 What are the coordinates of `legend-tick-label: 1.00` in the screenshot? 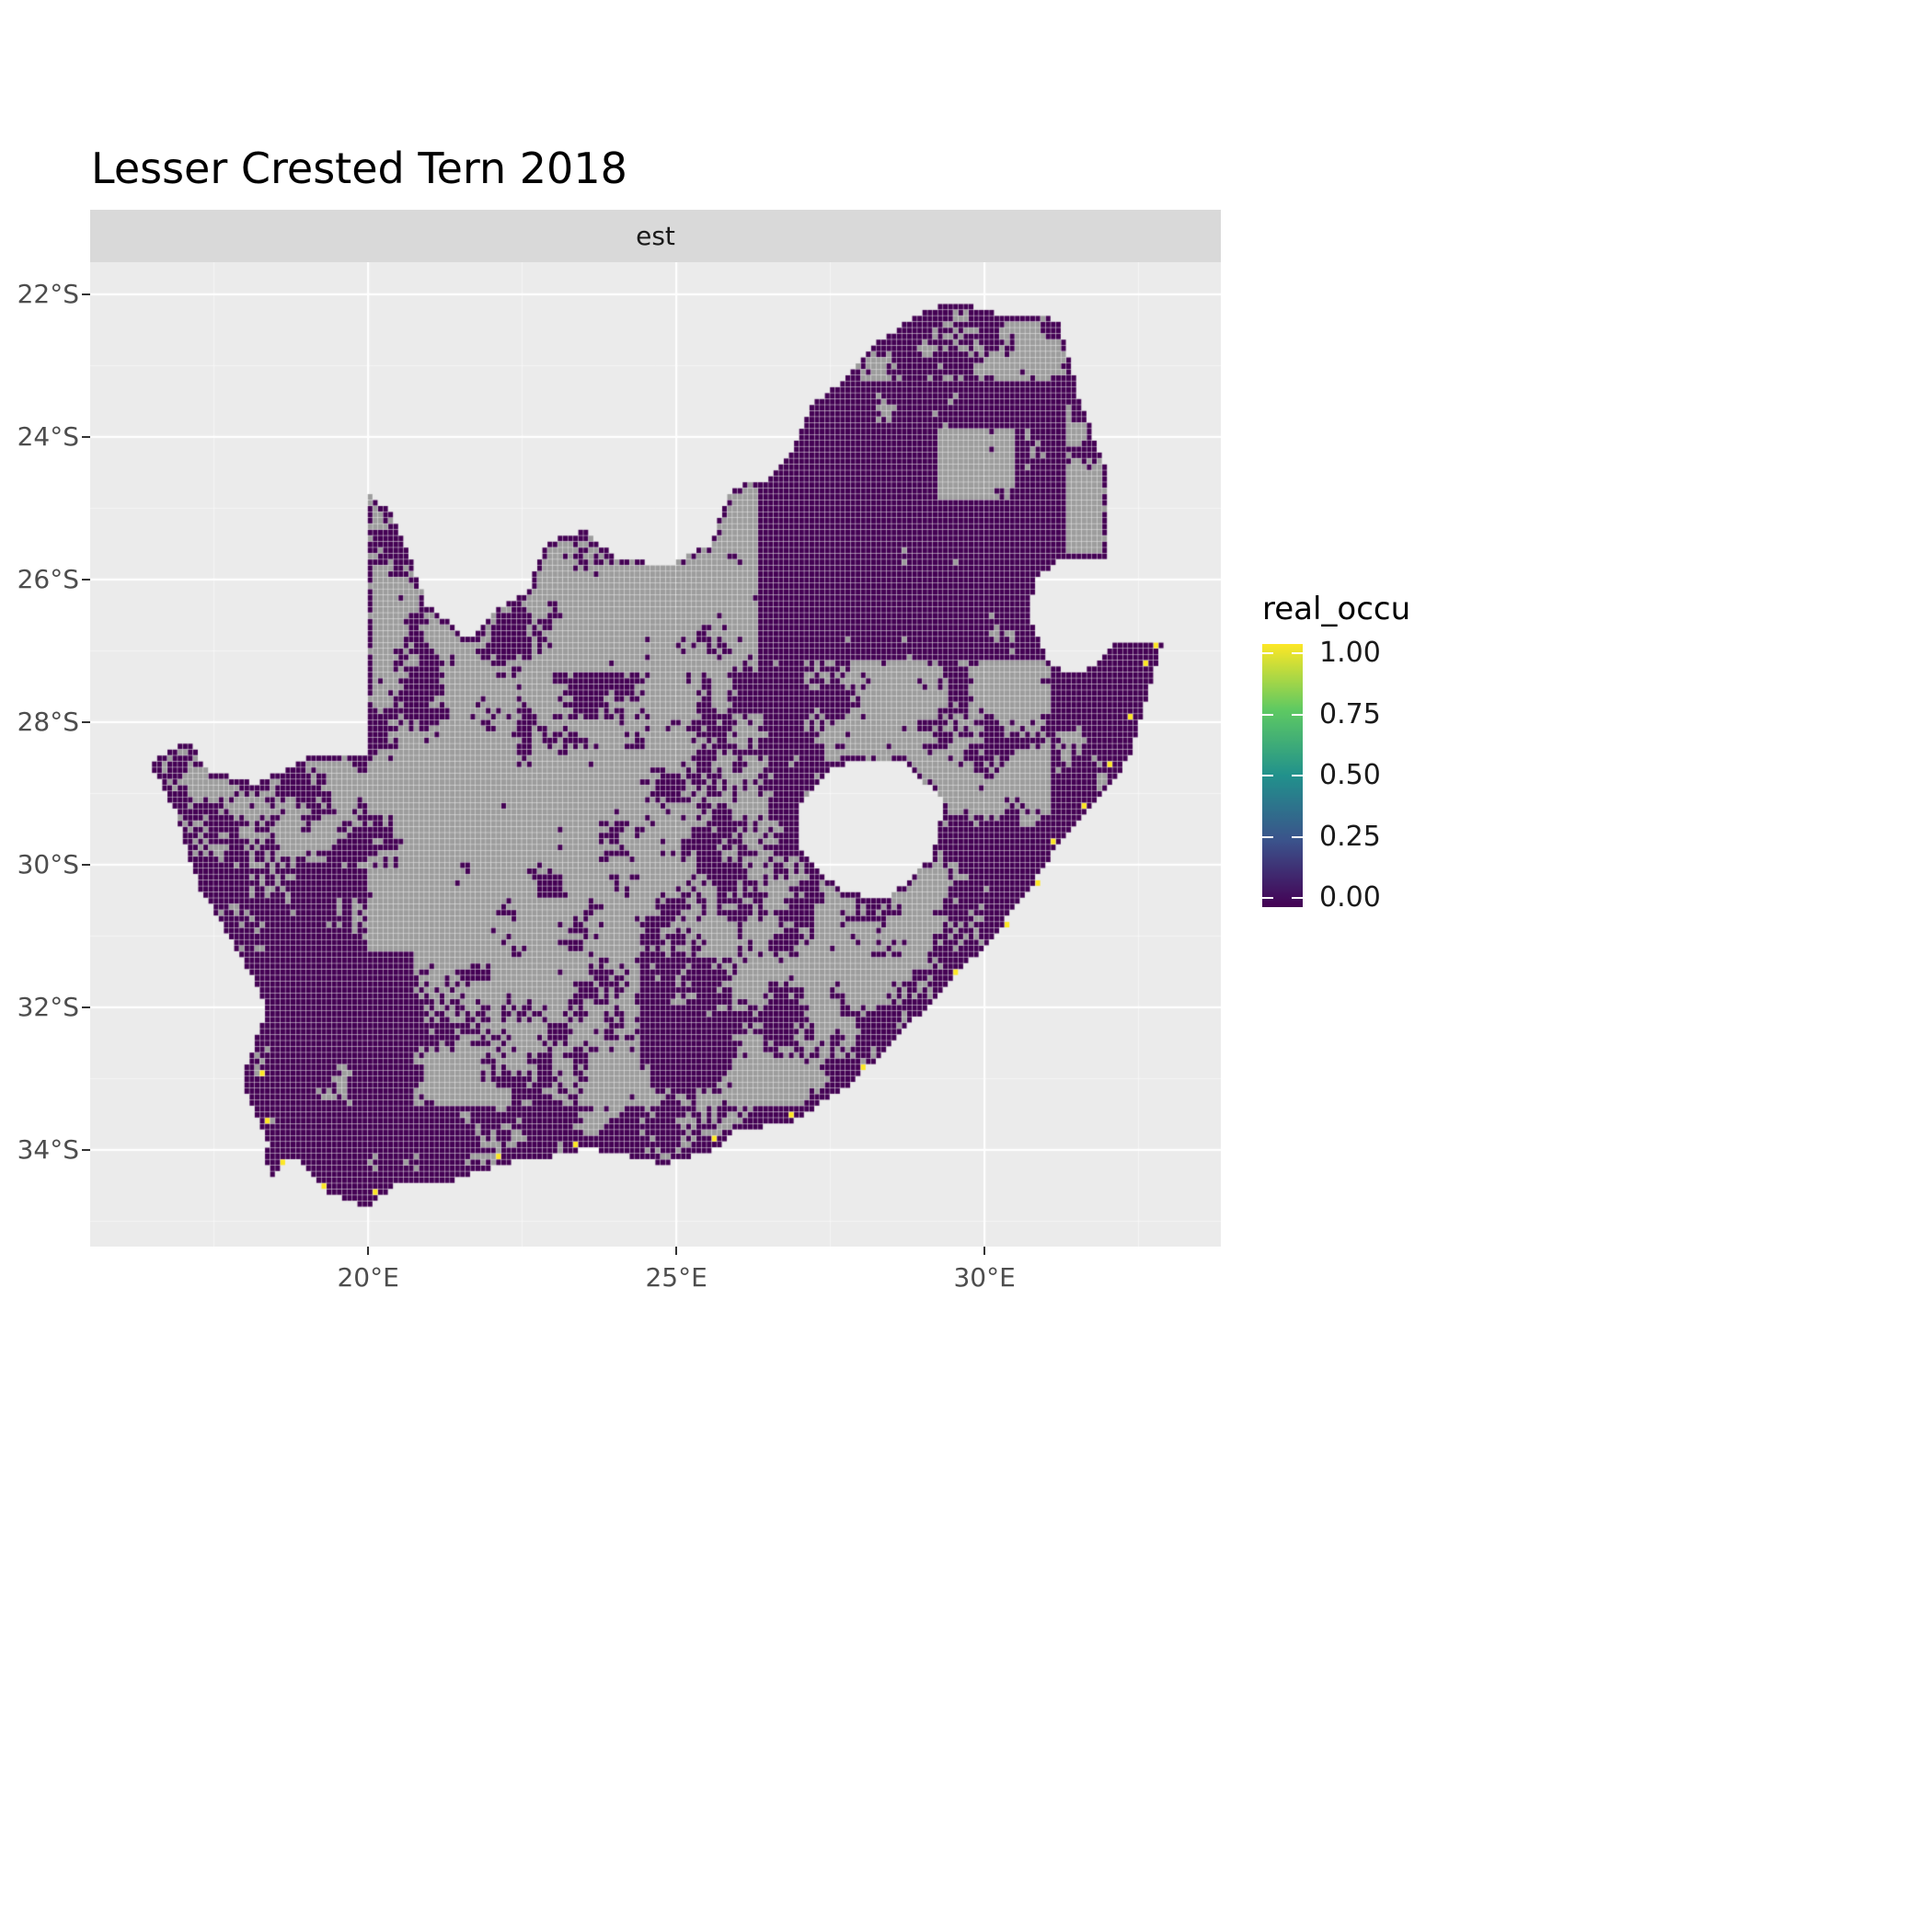 It's located at (1350, 653).